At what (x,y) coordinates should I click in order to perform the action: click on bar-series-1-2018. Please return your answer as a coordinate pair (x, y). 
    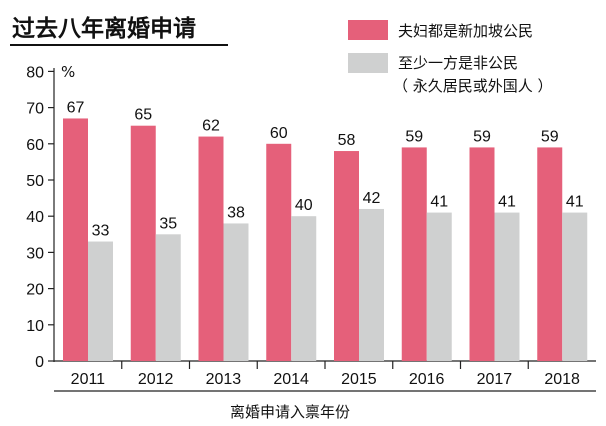
    Looking at the image, I should click on (550, 254).